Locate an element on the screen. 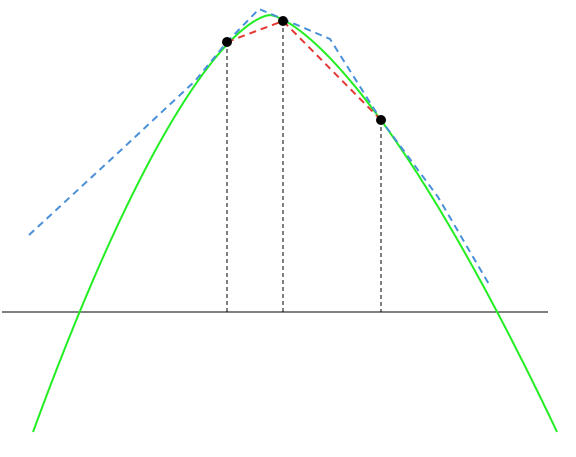  sample-points is located at coordinates (304, 70).